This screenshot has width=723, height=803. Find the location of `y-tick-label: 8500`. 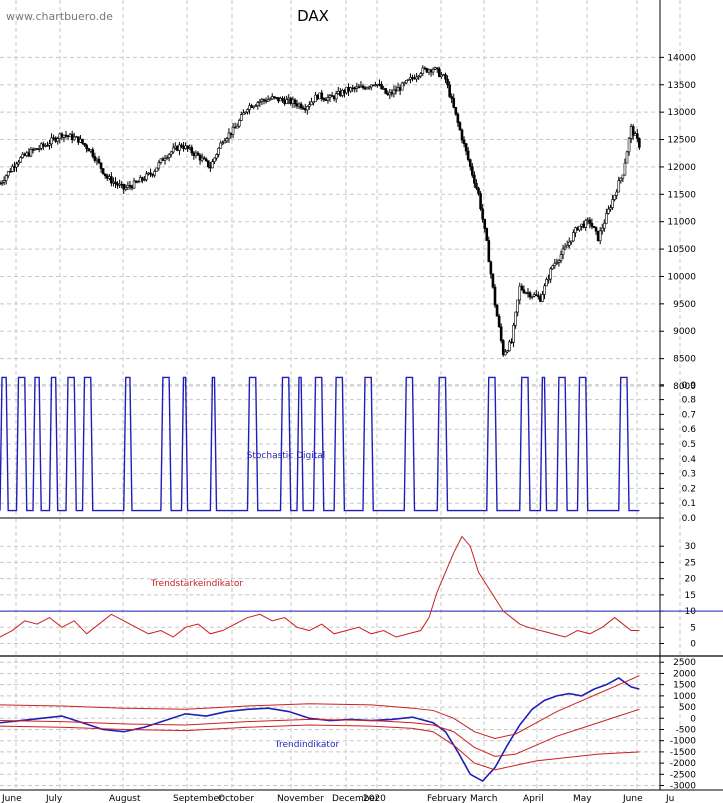

y-tick-label: 8500 is located at coordinates (684, 360).